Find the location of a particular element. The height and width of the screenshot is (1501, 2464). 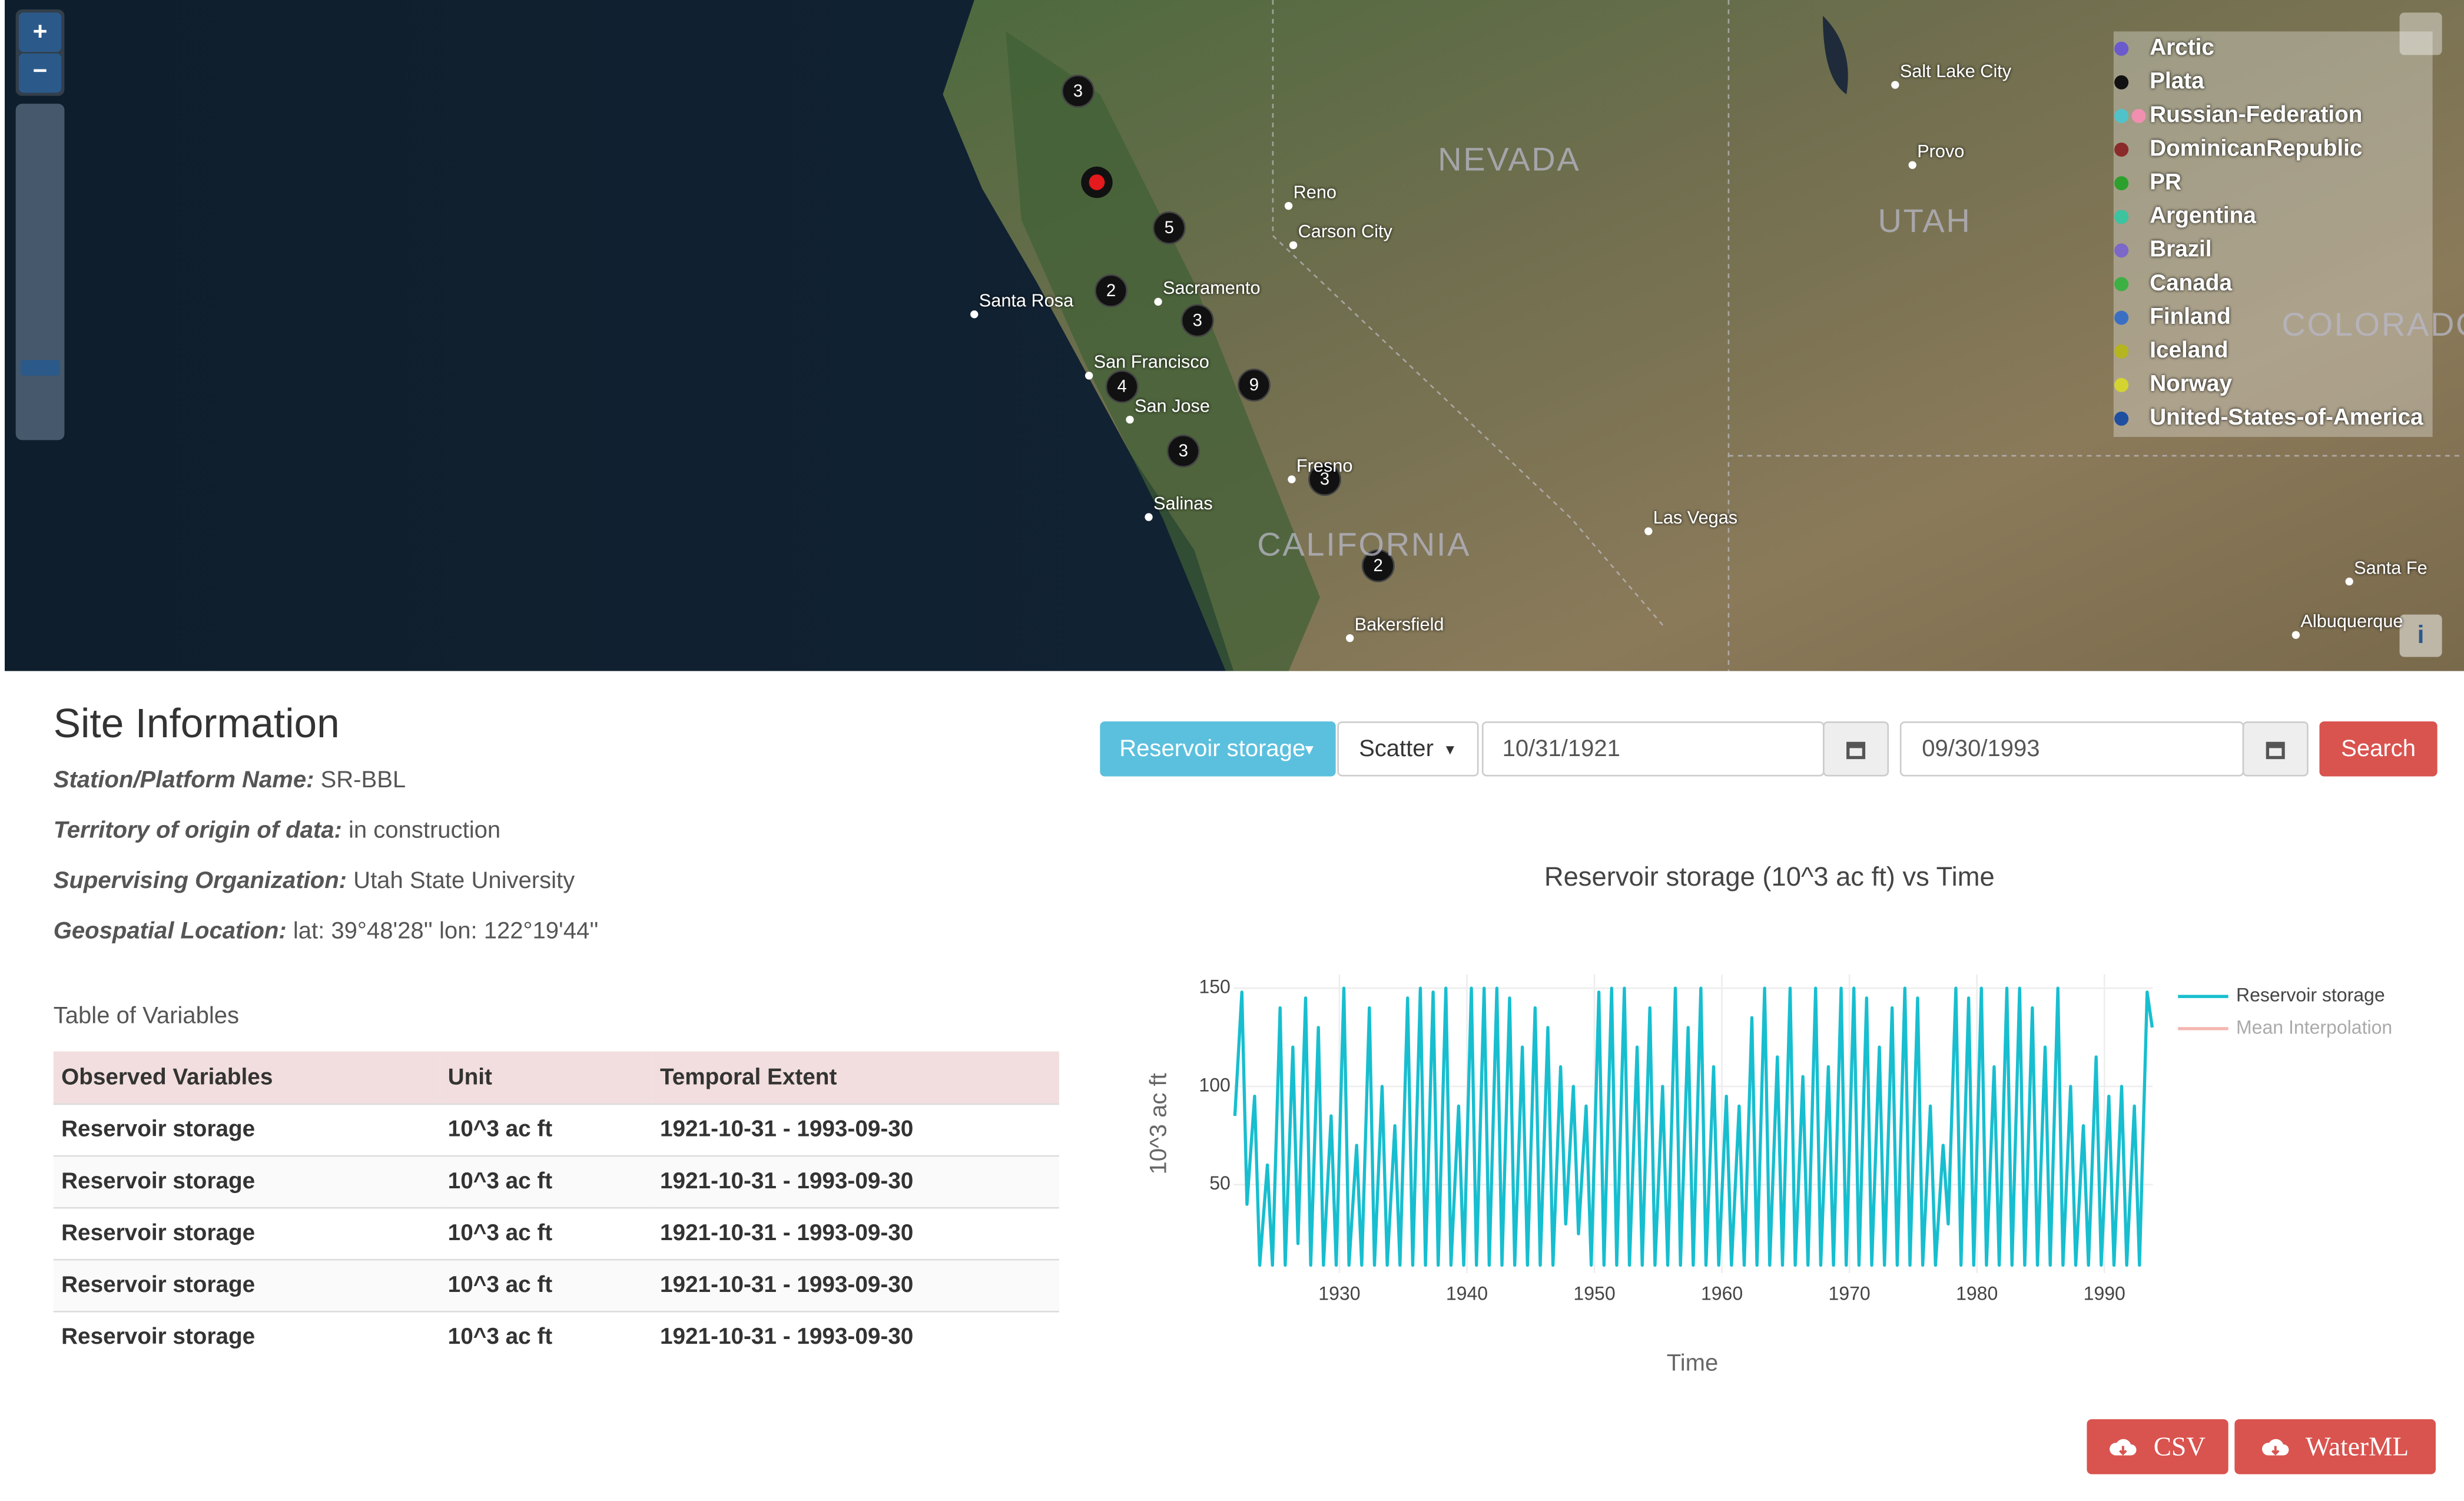

csv-button: CSV is located at coordinates (2157, 1447).